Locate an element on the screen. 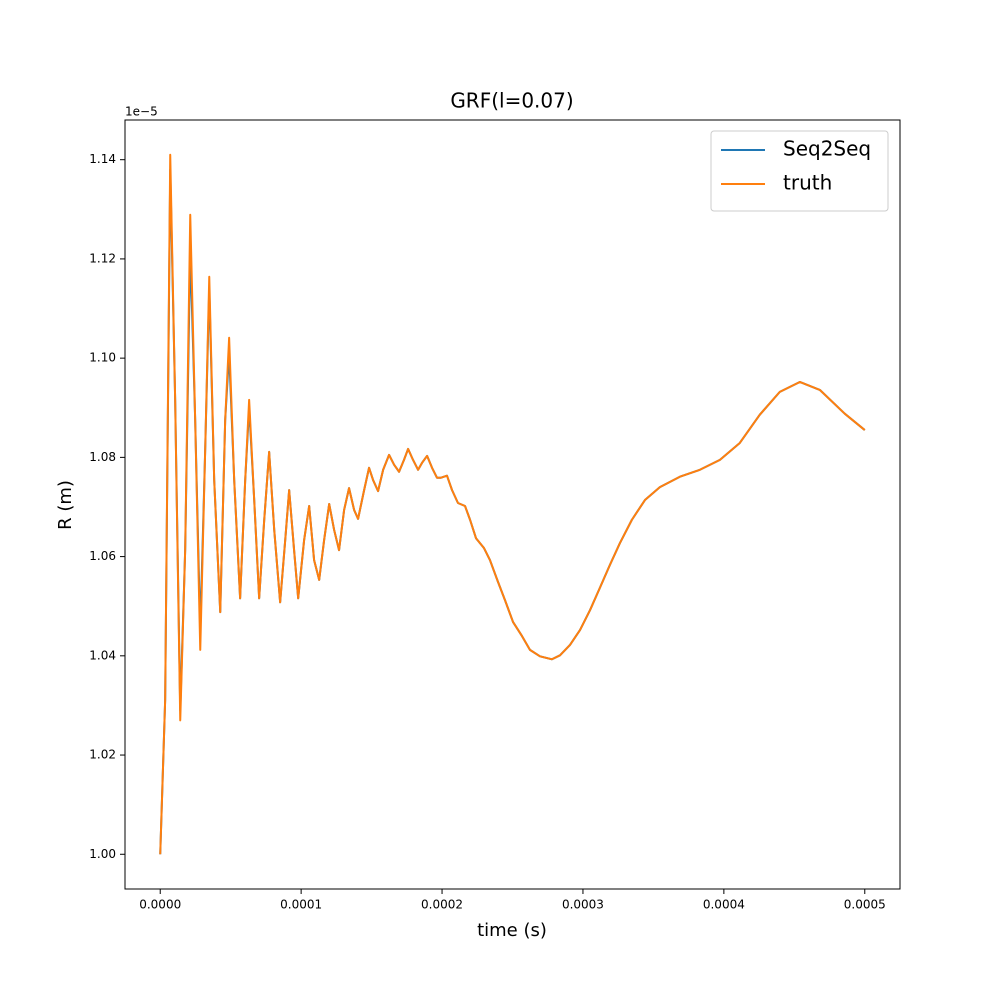 This screenshot has width=1000, height=1000. x-axis-label: time (s) is located at coordinates (512, 930).